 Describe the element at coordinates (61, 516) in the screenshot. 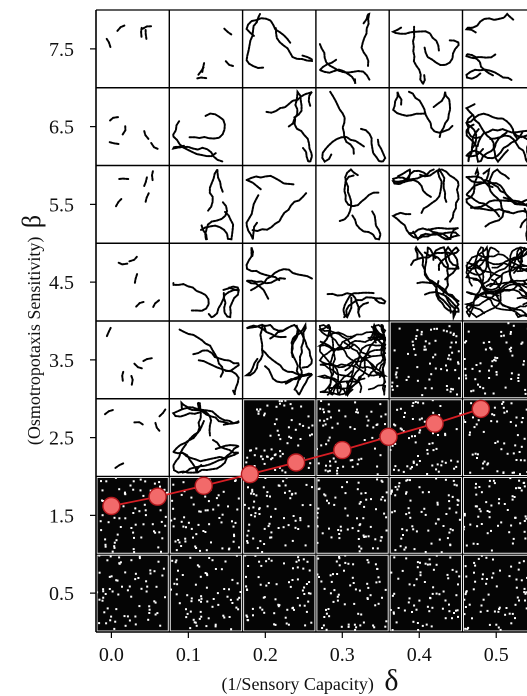

I see `y-tick-label: 1.5` at that location.